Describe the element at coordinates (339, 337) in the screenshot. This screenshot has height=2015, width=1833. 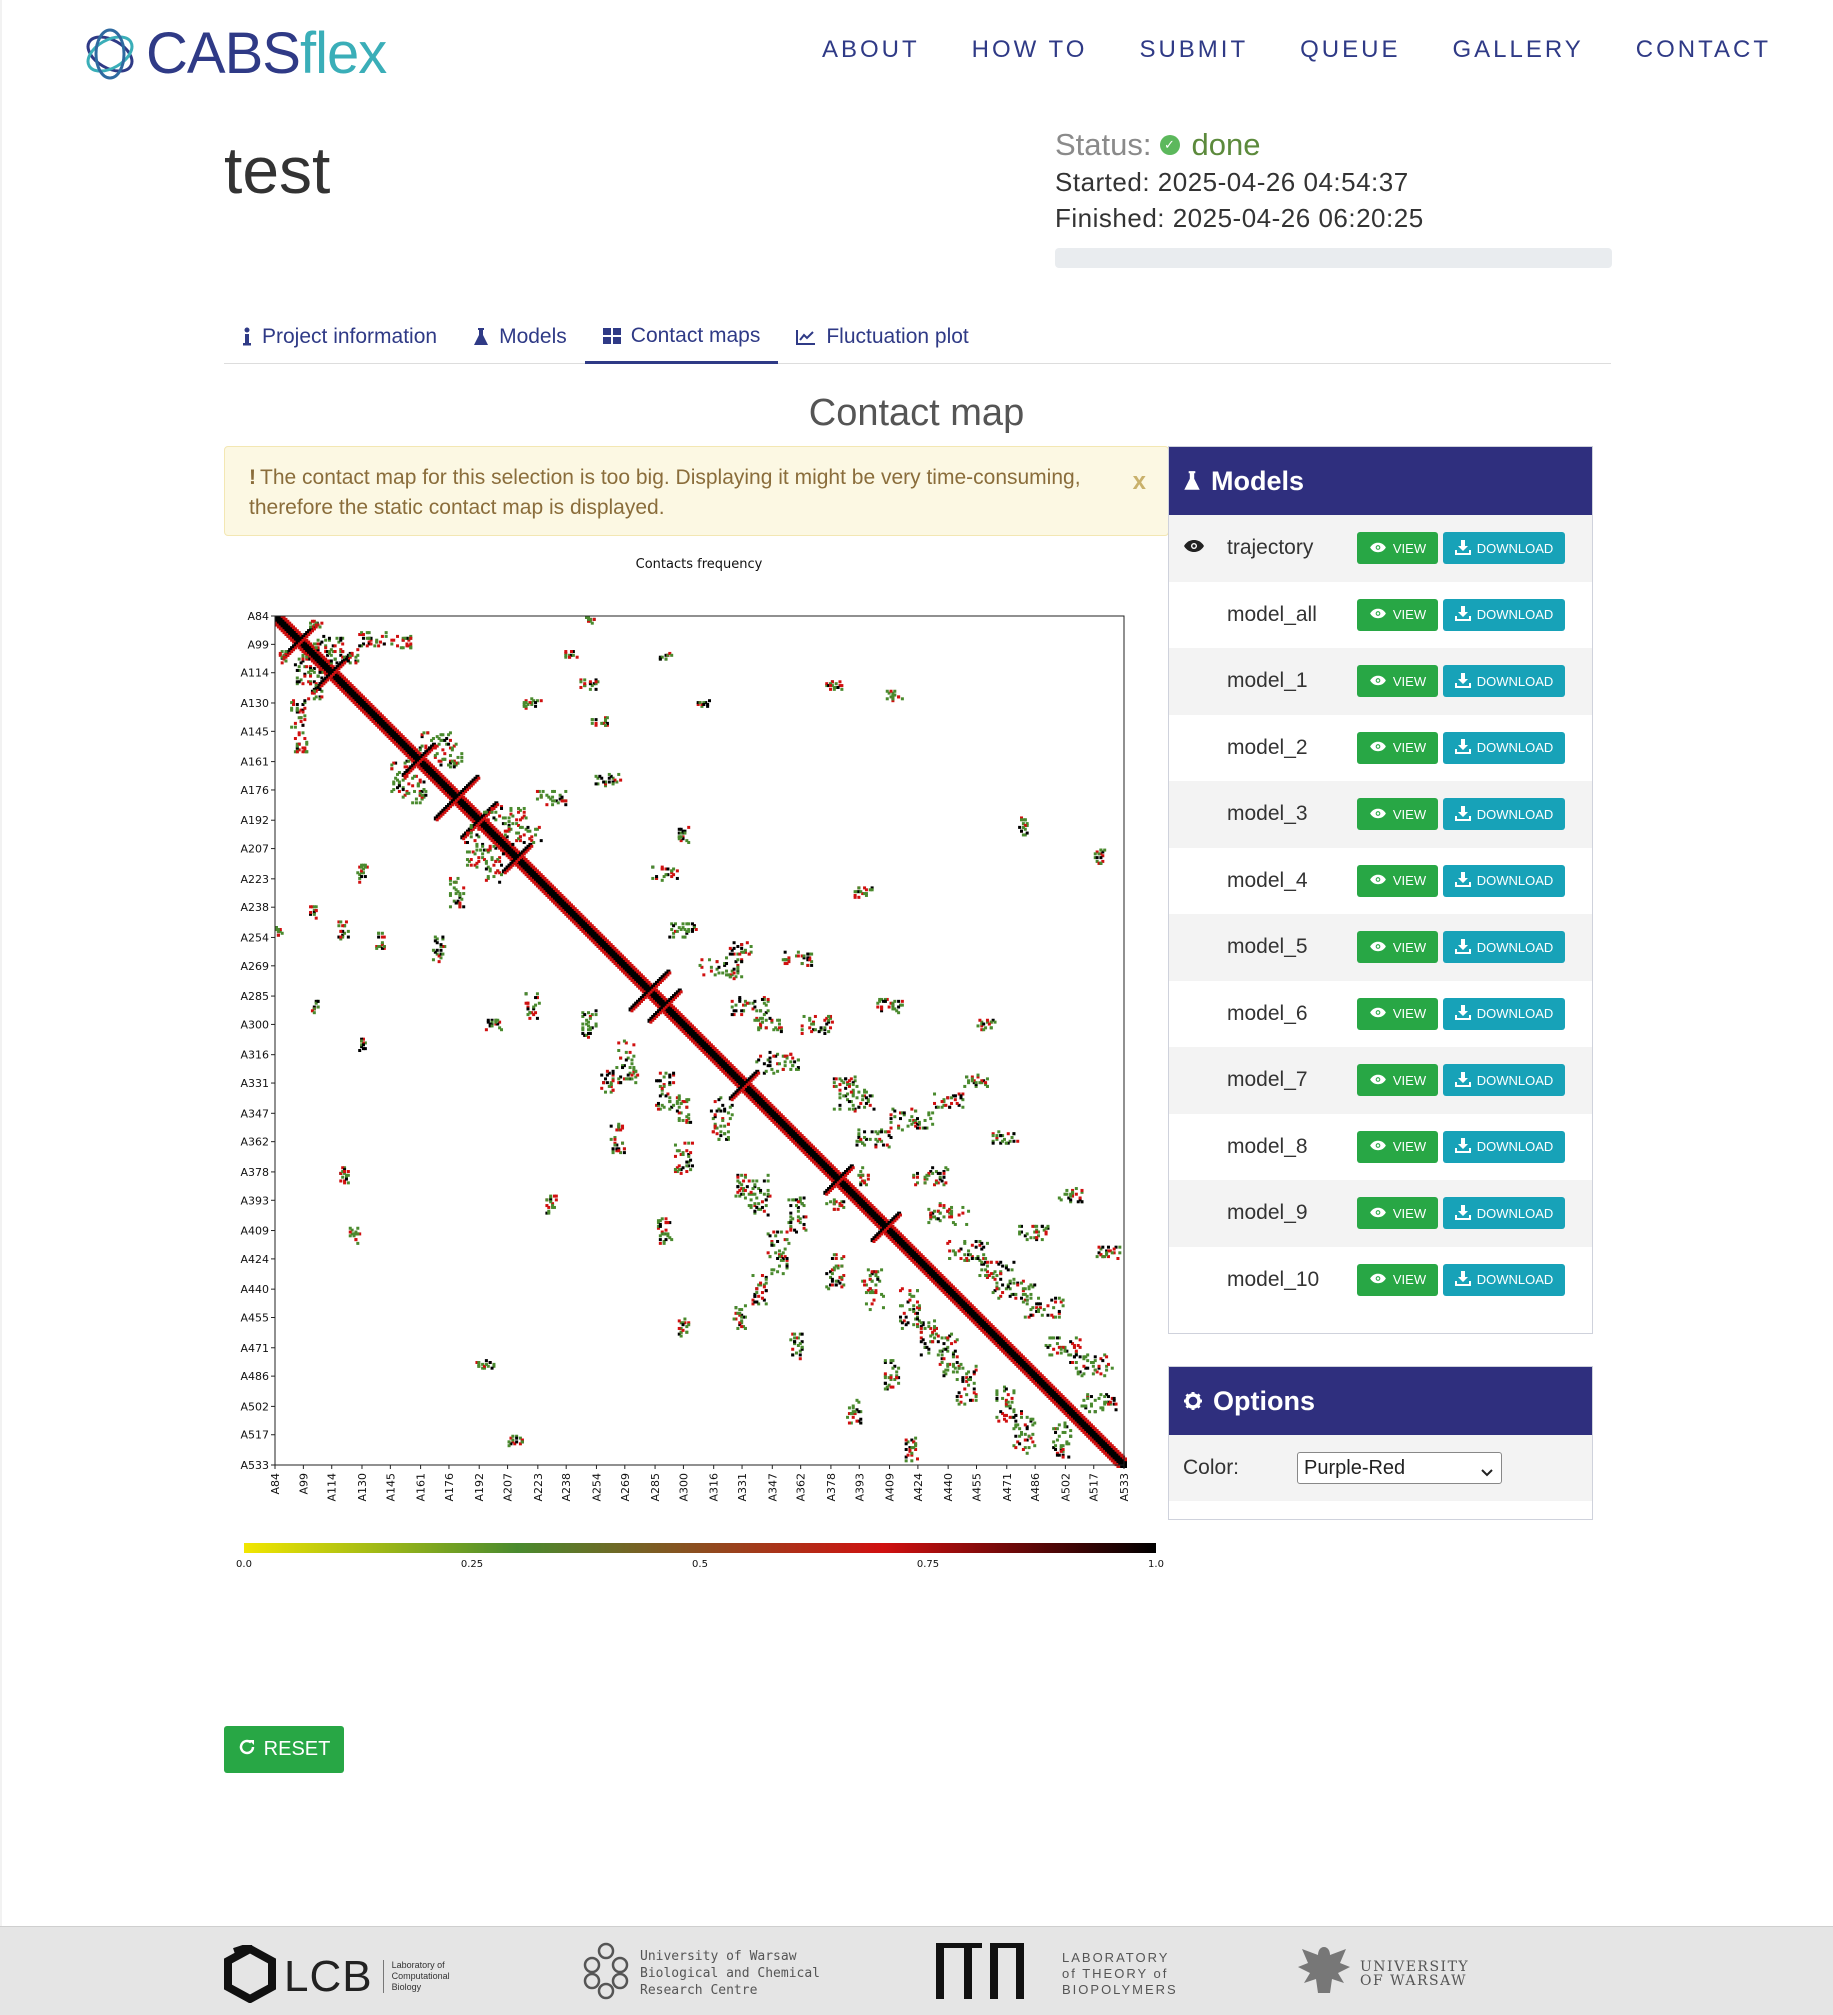
I see `tab-project-information: Project information` at that location.